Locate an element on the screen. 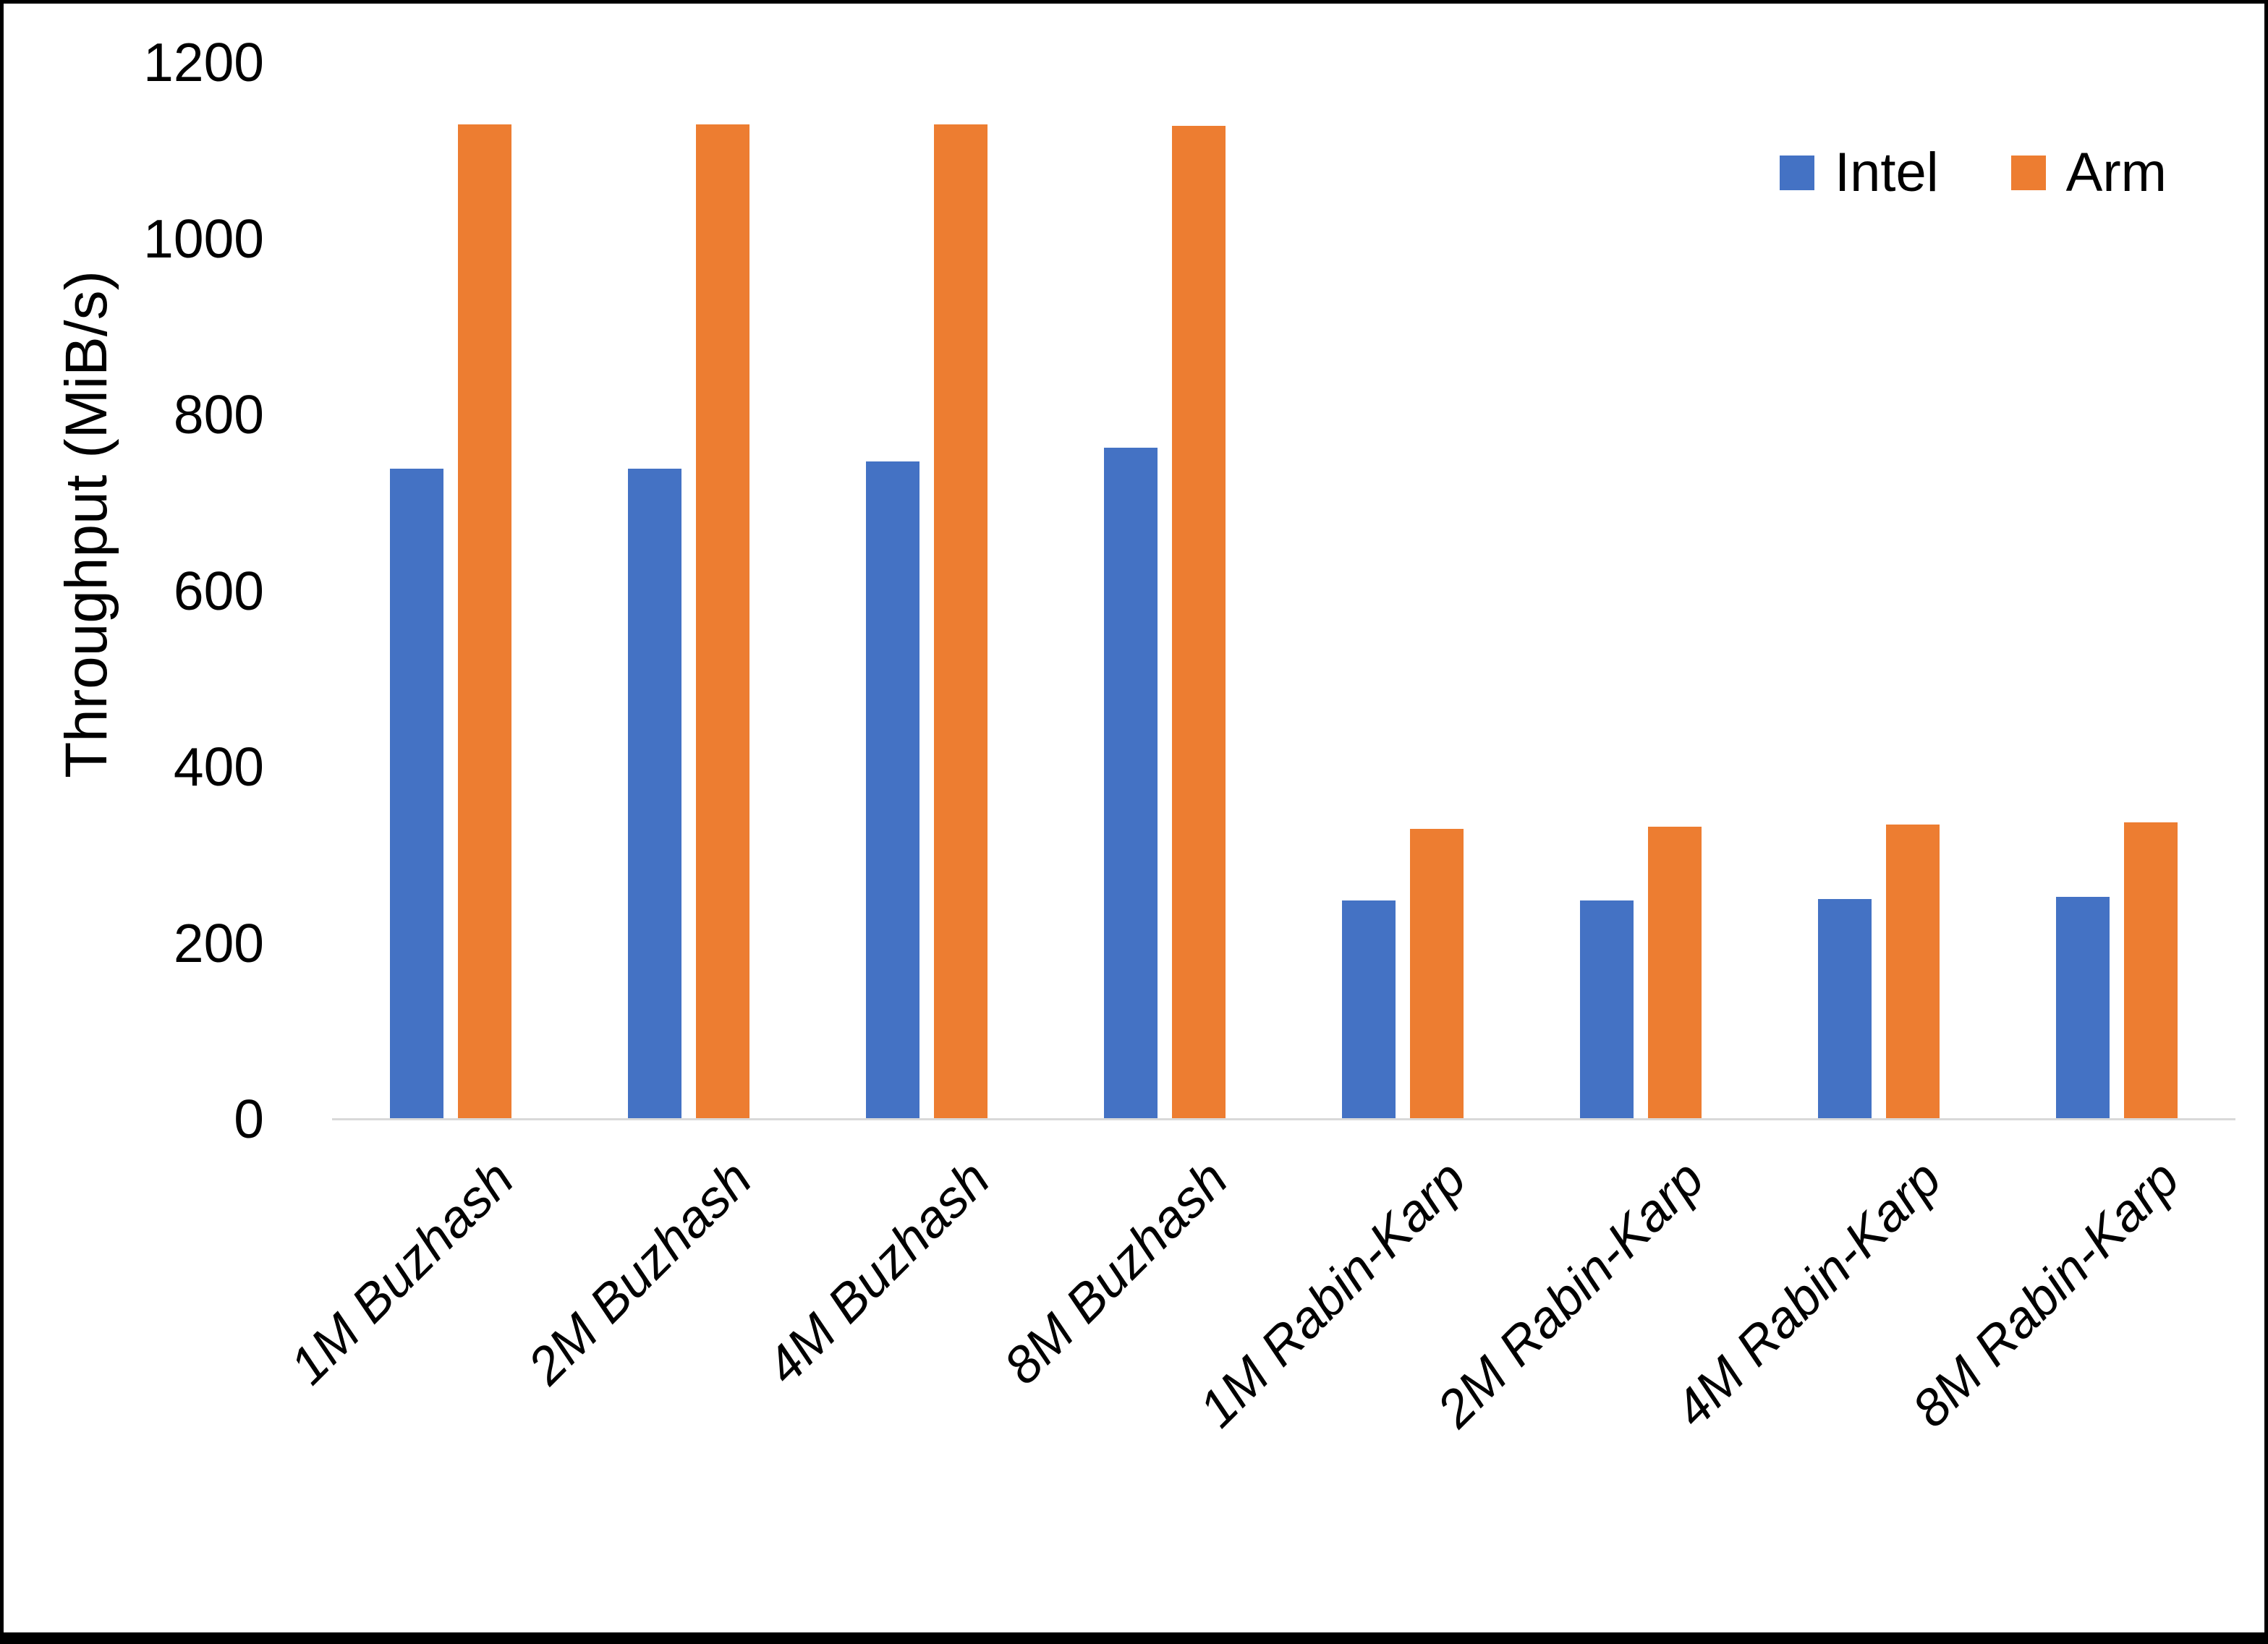 This screenshot has width=2268, height=1644. x-label-2m-buzhash: 2M Buzhash is located at coordinates (640, 1272).